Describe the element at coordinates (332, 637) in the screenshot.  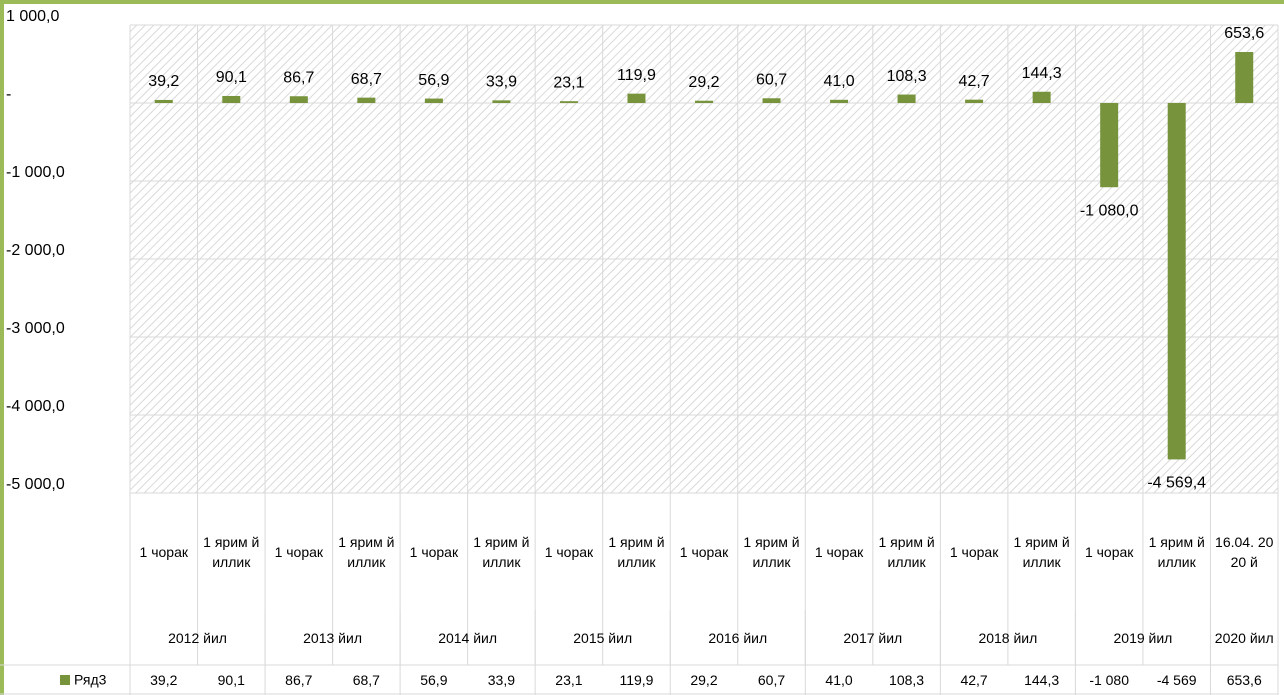
I see `category-group-label: 2013 йил` at that location.